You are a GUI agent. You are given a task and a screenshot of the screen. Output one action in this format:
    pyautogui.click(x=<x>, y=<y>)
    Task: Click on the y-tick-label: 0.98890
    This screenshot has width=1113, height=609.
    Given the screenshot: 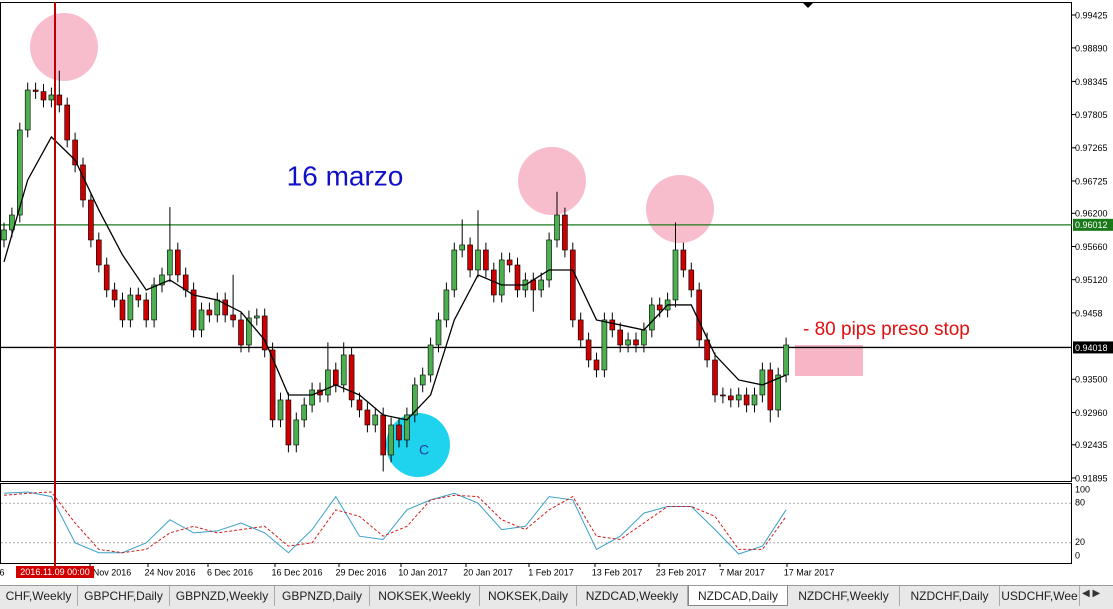 What is the action you would take?
    pyautogui.click(x=1091, y=48)
    